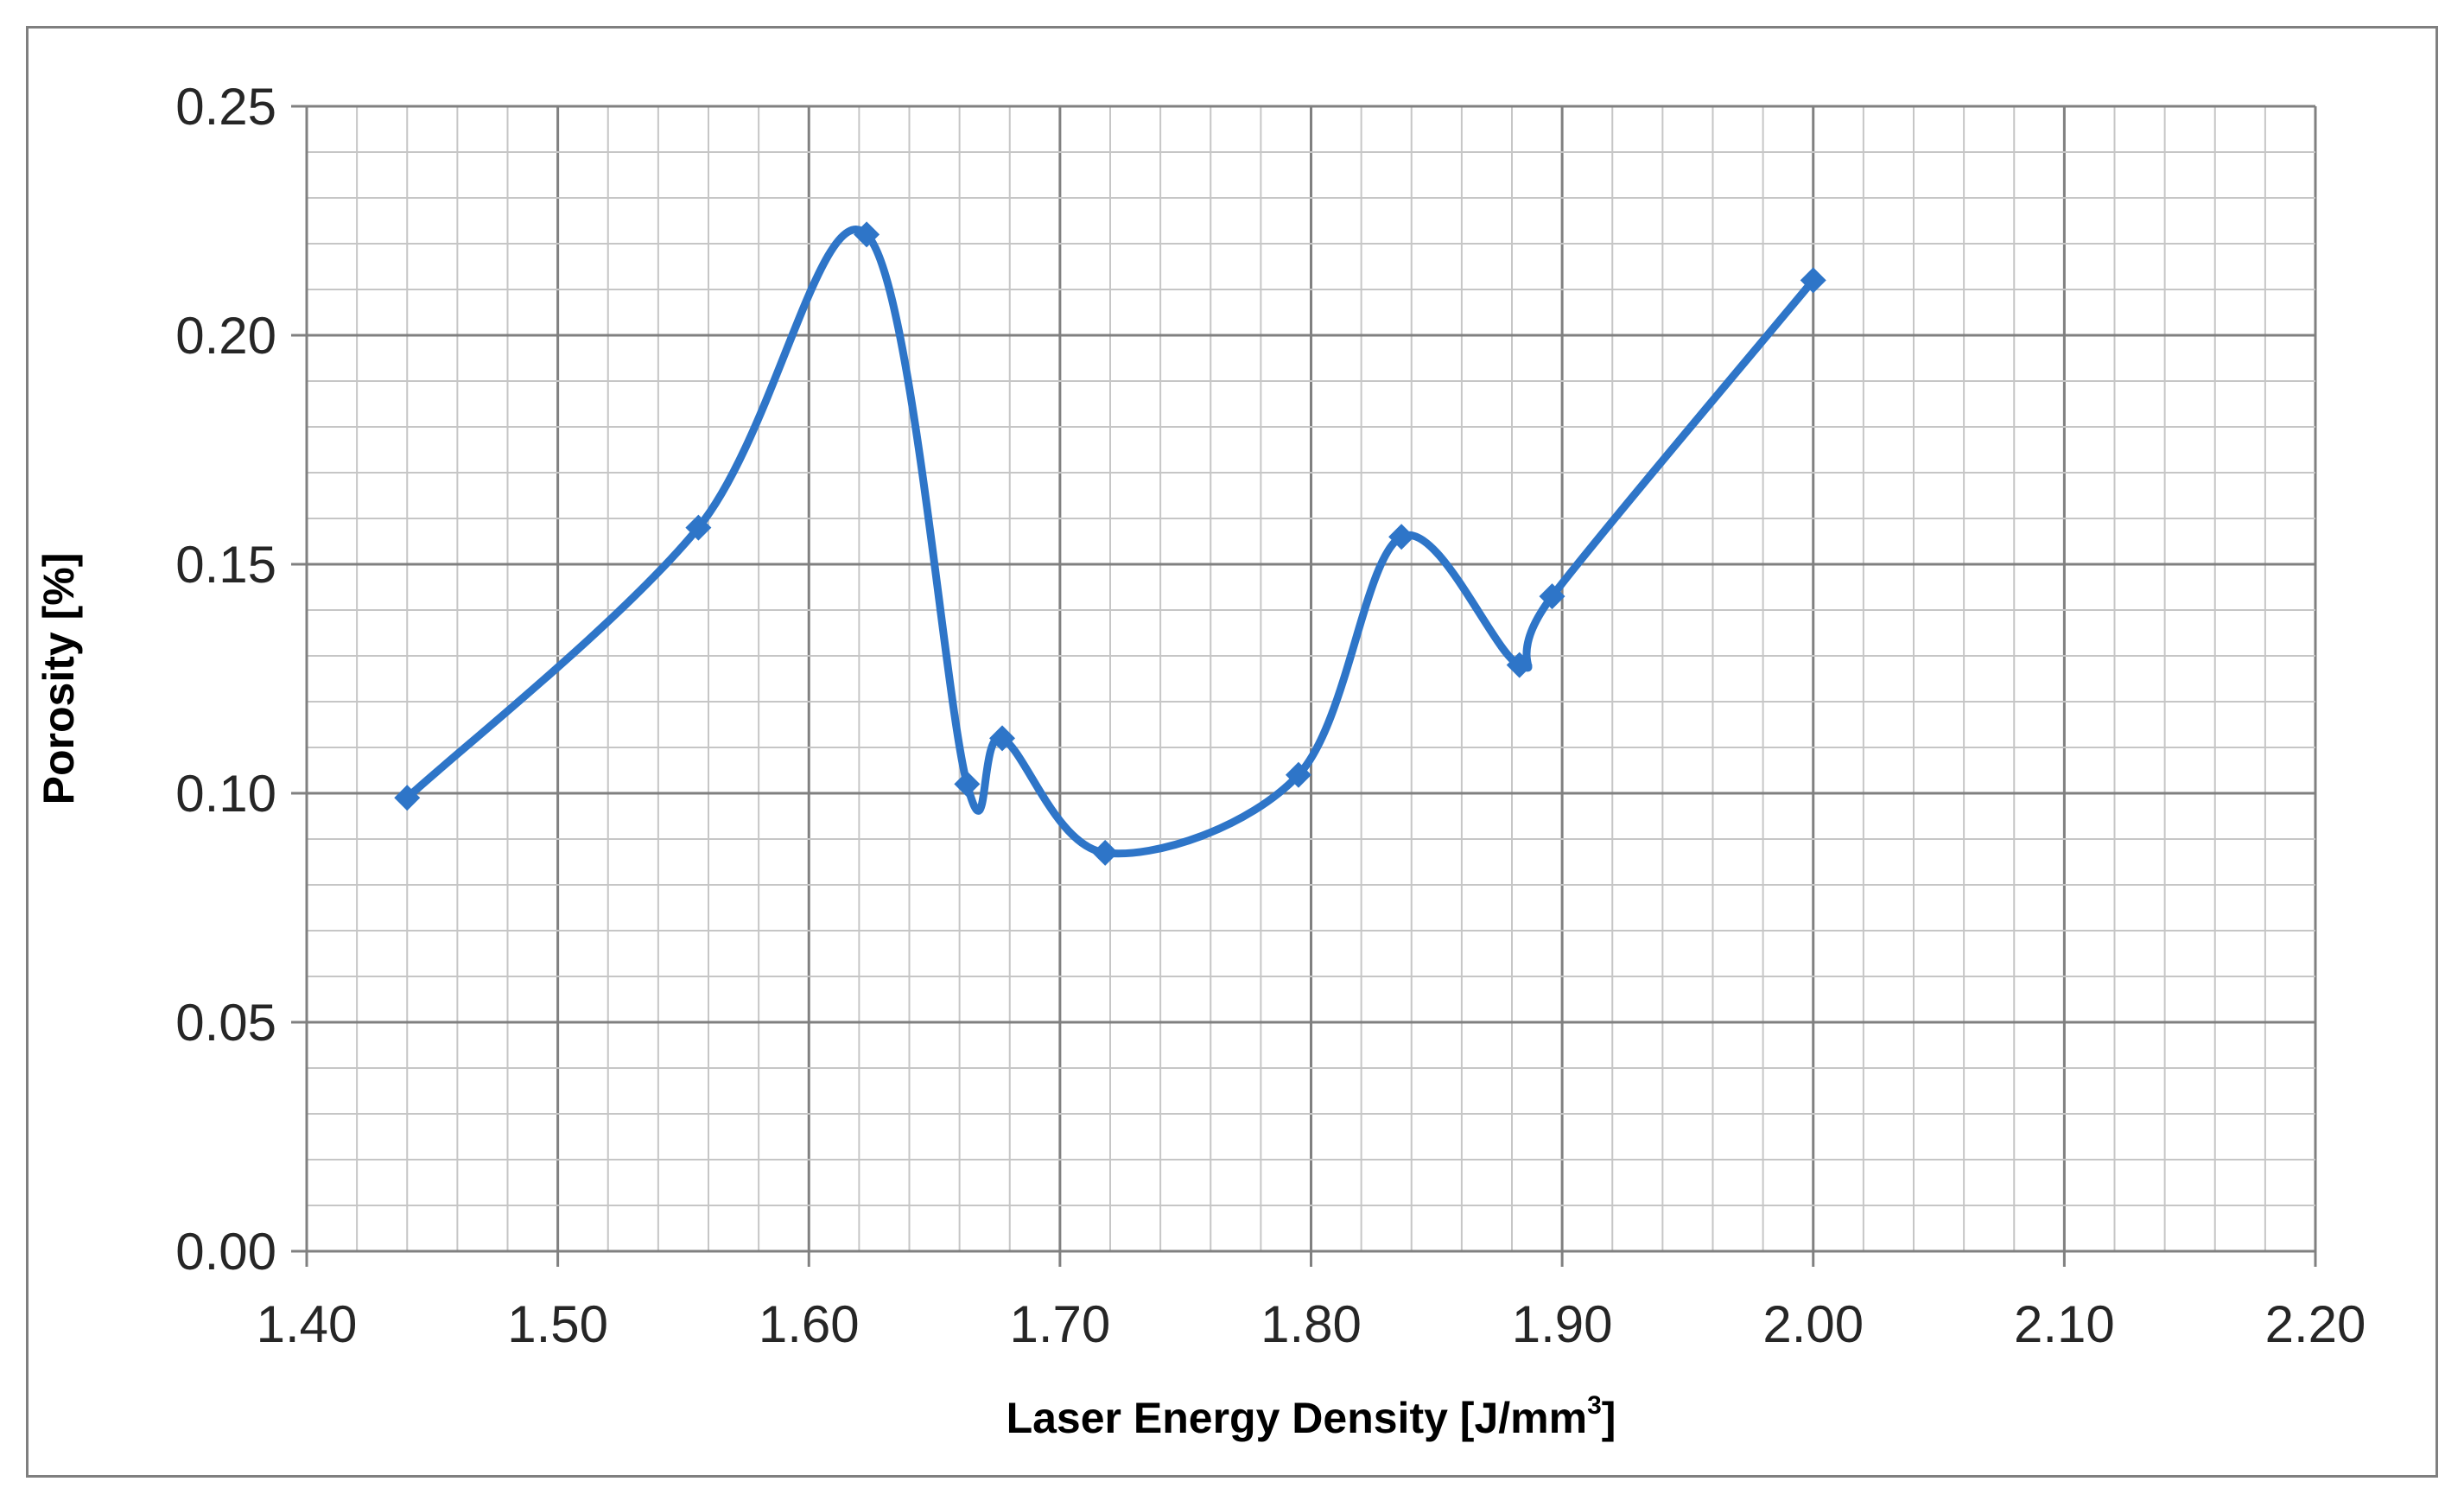 This screenshot has height=1507, width=2464. I want to click on y-tick-labels: 0.00 0.05 0.10 0.15 0.20 0.25, so click(226, 679).